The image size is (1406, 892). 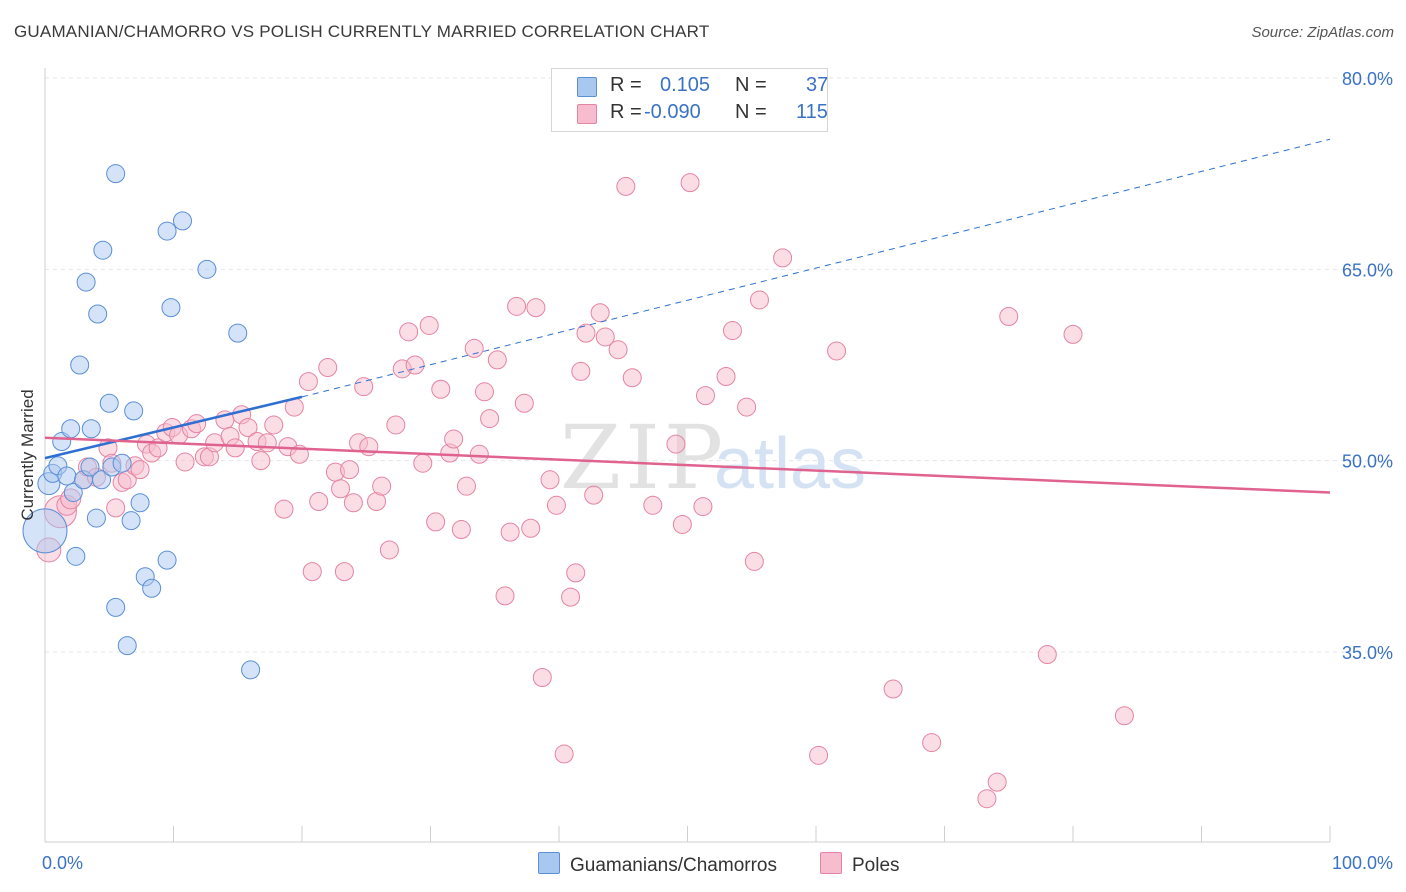 I want to click on y-tick-label: 50.0%, so click(x=1367, y=462).